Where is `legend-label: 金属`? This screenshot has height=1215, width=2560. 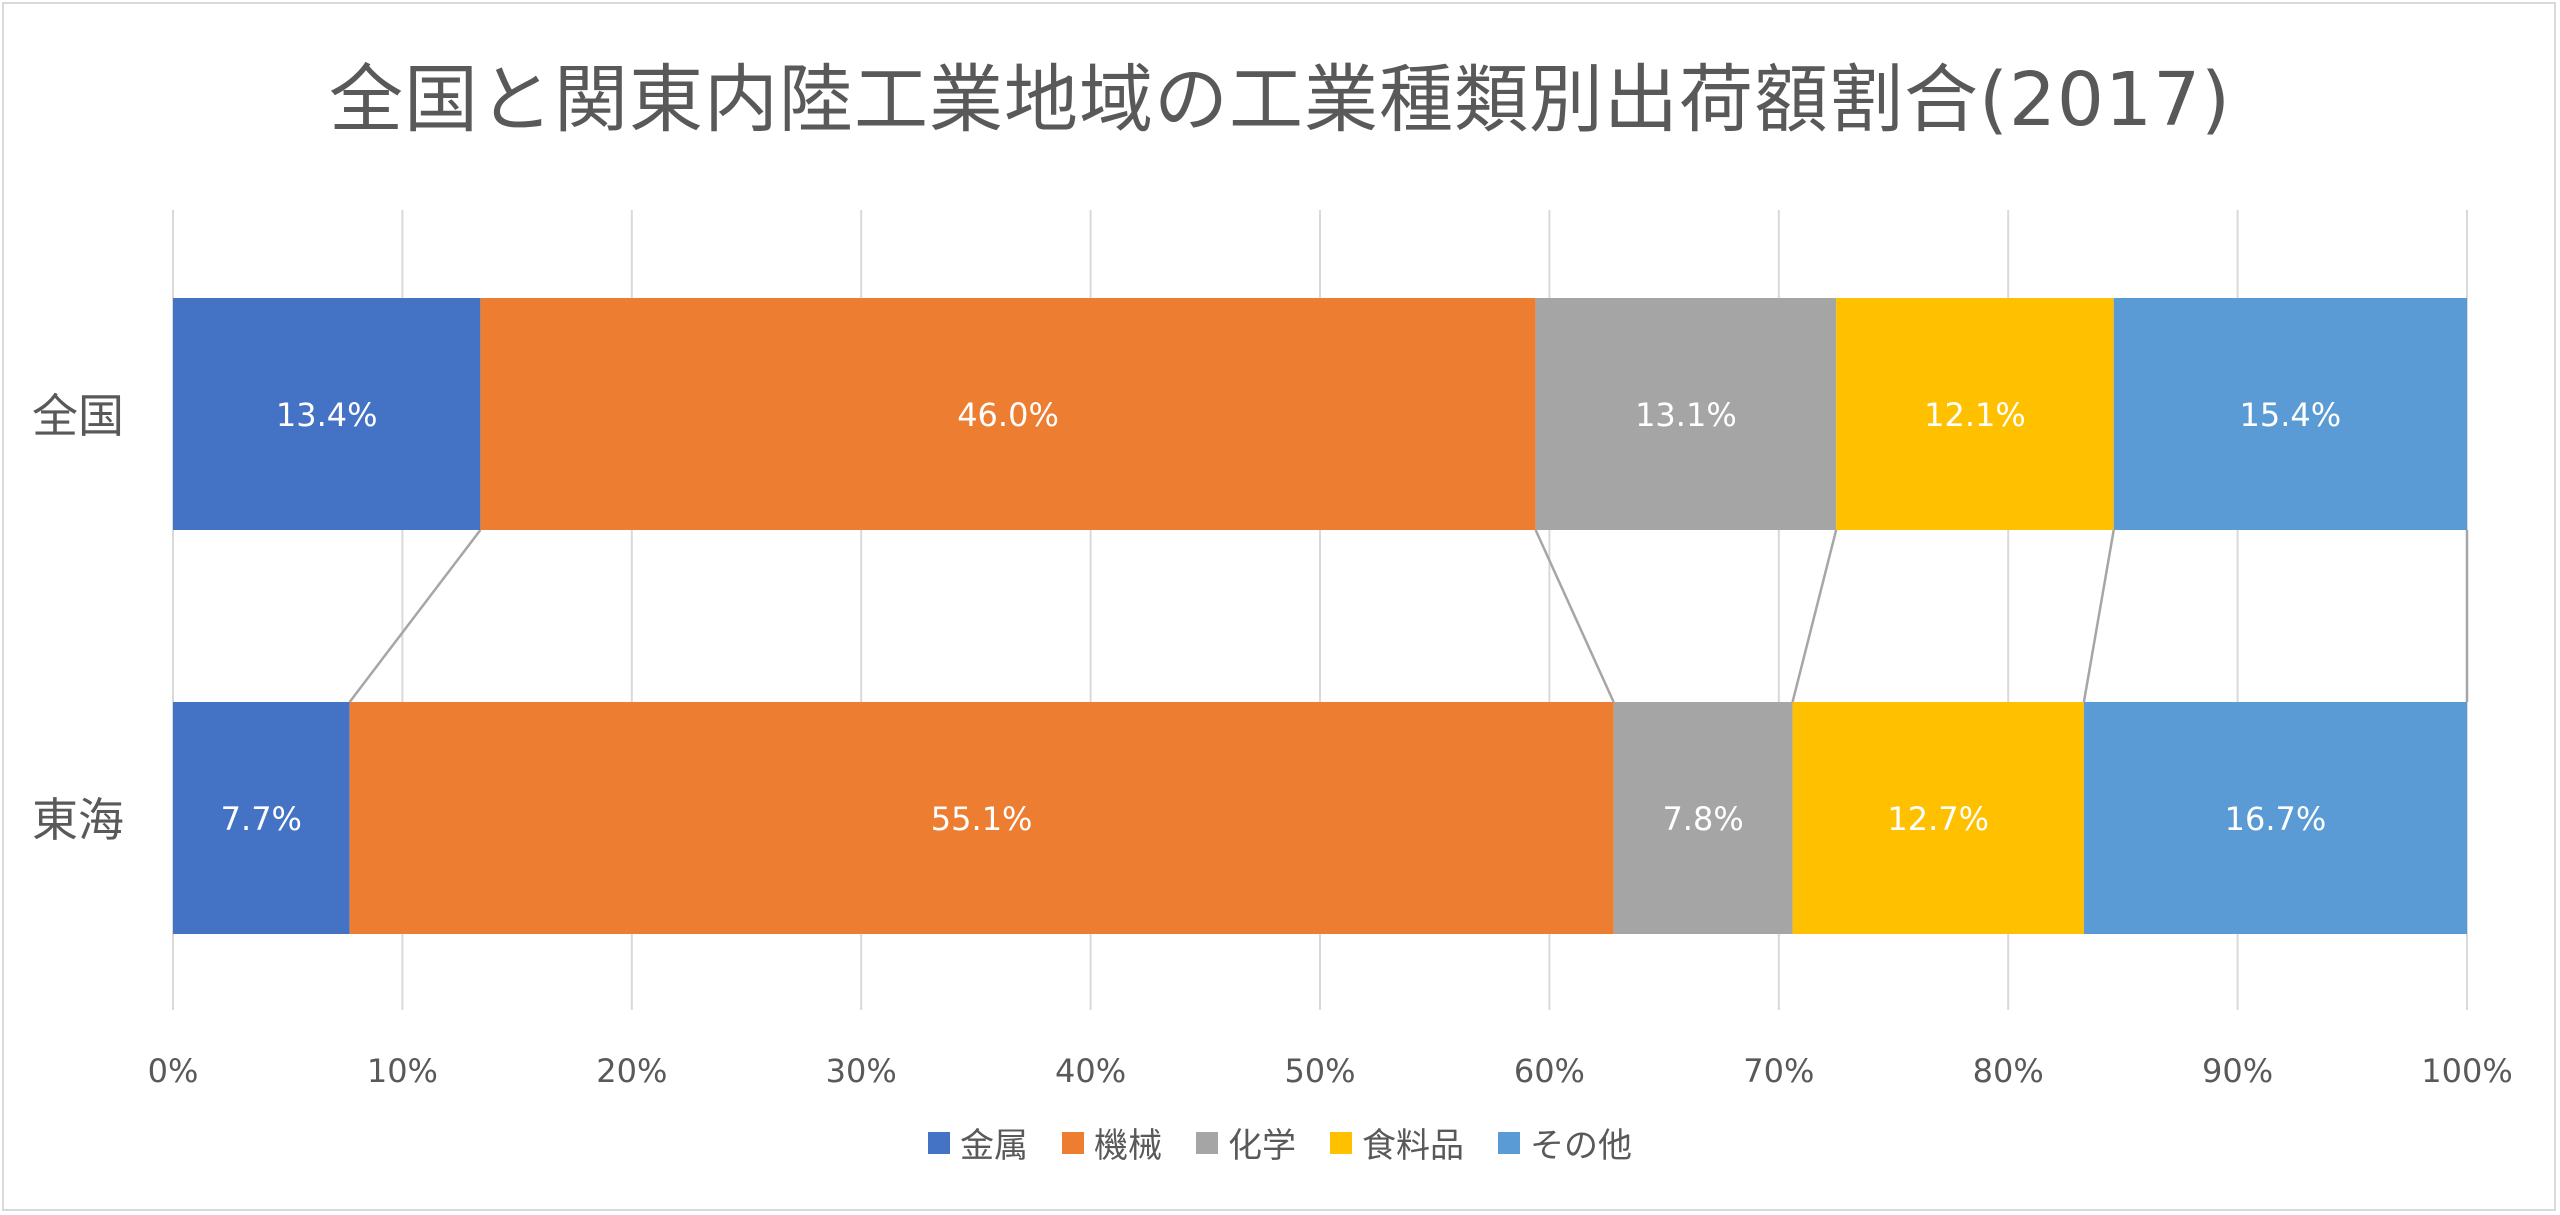
legend-label: 金属 is located at coordinates (994, 1146).